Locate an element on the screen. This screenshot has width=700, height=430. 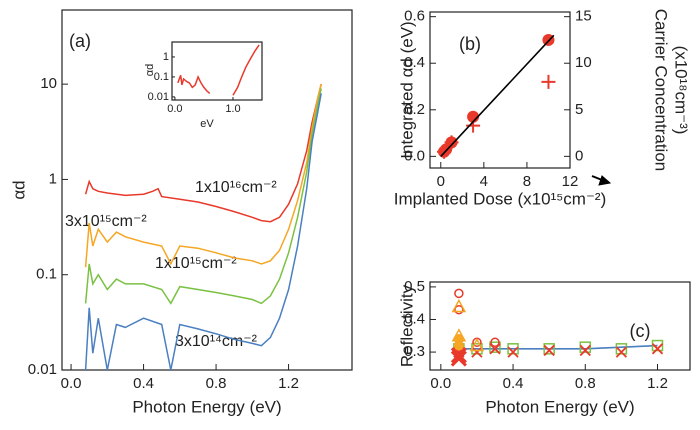
y2-axis-label: Carrier Concentration is located at coordinates (661, 90).